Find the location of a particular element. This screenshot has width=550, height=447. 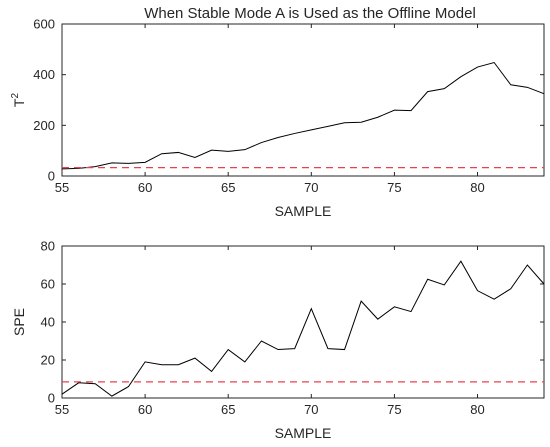

spe-x-tick-label: 65 is located at coordinates (228, 409).